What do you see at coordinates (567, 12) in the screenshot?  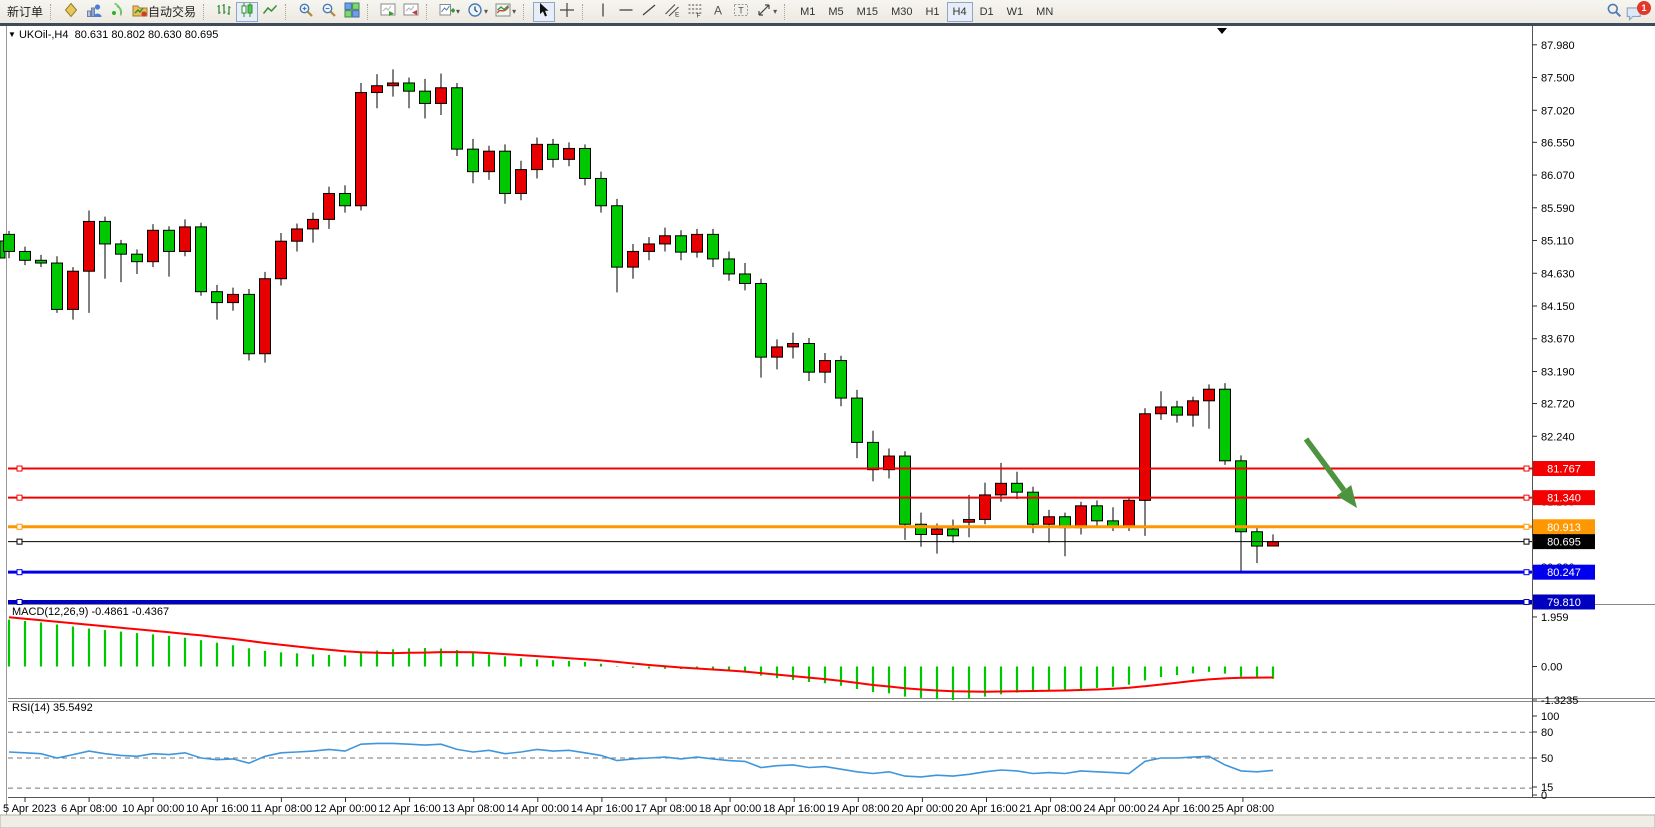 I see `crosshair-button` at bounding box center [567, 12].